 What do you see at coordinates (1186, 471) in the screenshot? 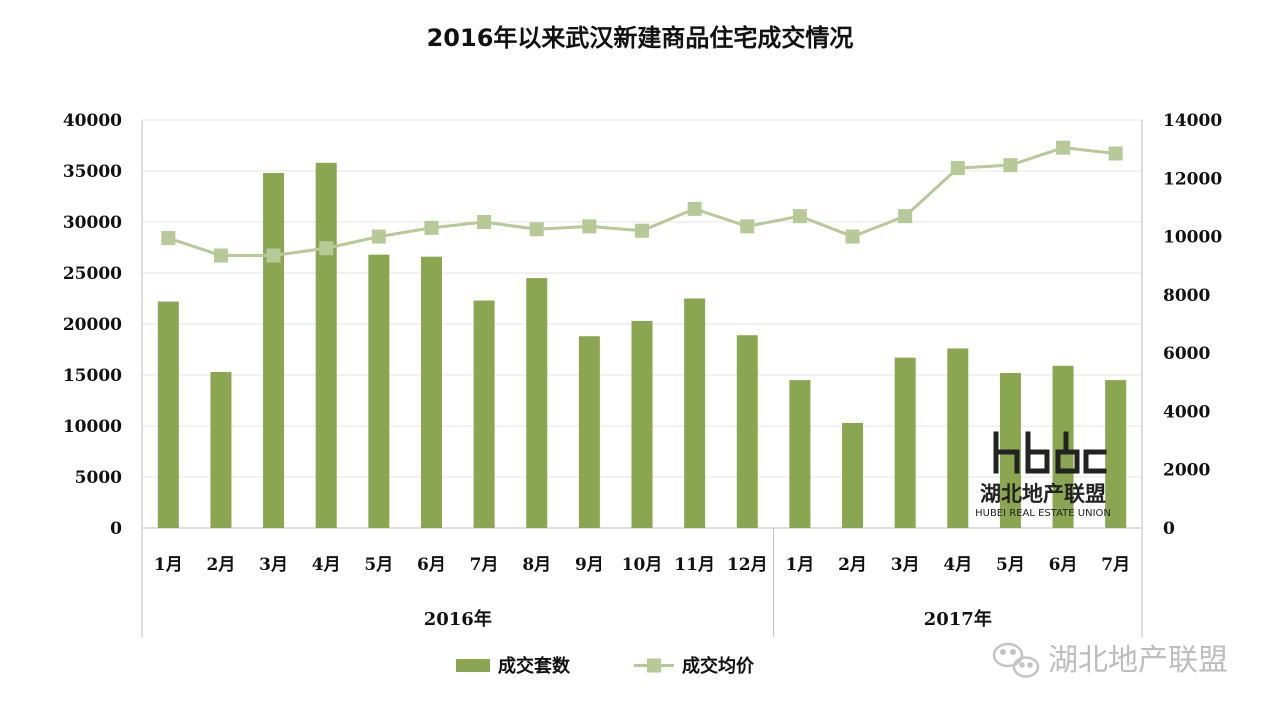
I see `y-right-tick-label: 2000` at bounding box center [1186, 471].